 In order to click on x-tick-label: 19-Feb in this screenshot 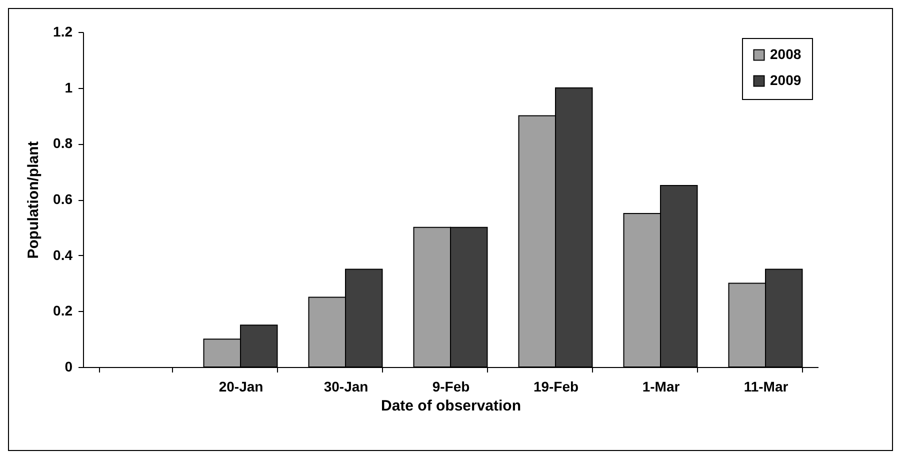, I will do `click(556, 386)`.